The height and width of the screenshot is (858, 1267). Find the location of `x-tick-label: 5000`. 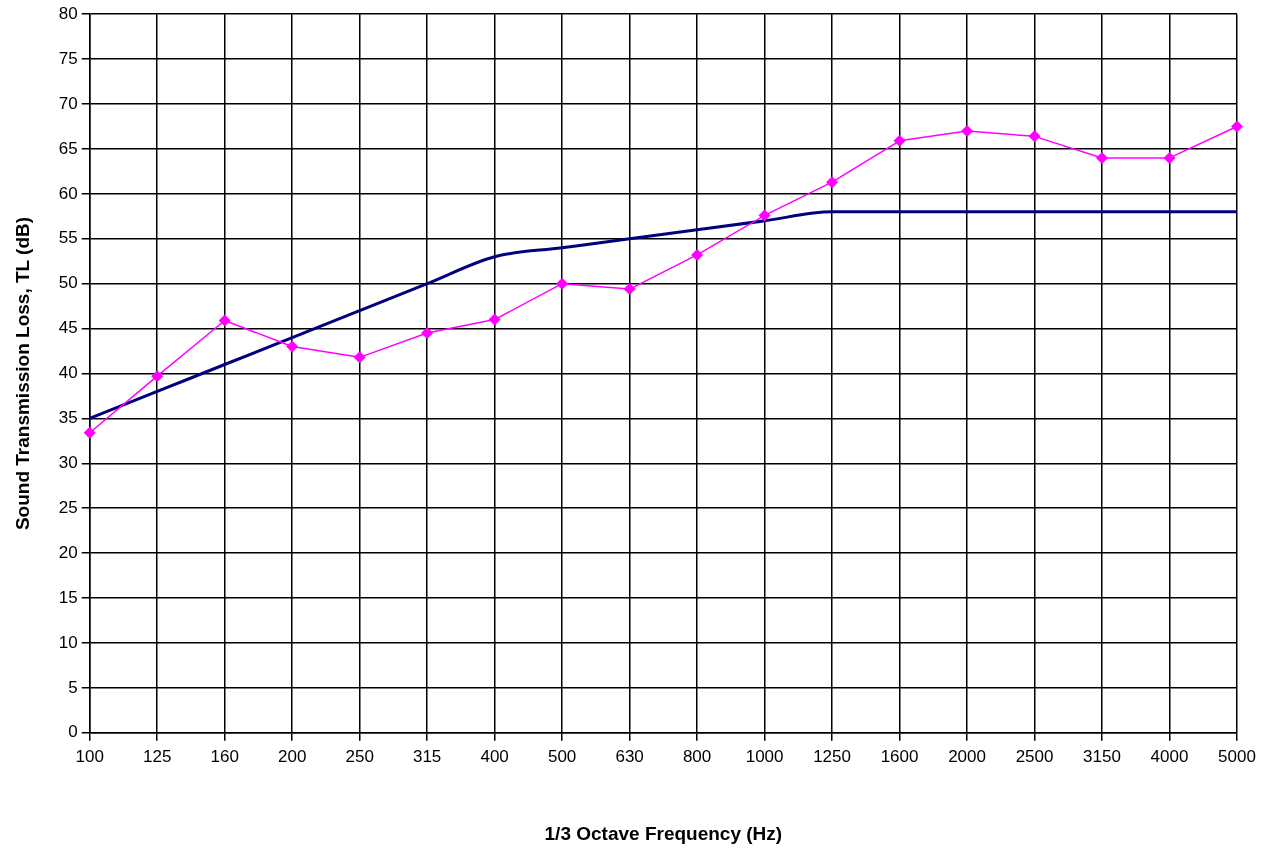

x-tick-label: 5000 is located at coordinates (1237, 756).